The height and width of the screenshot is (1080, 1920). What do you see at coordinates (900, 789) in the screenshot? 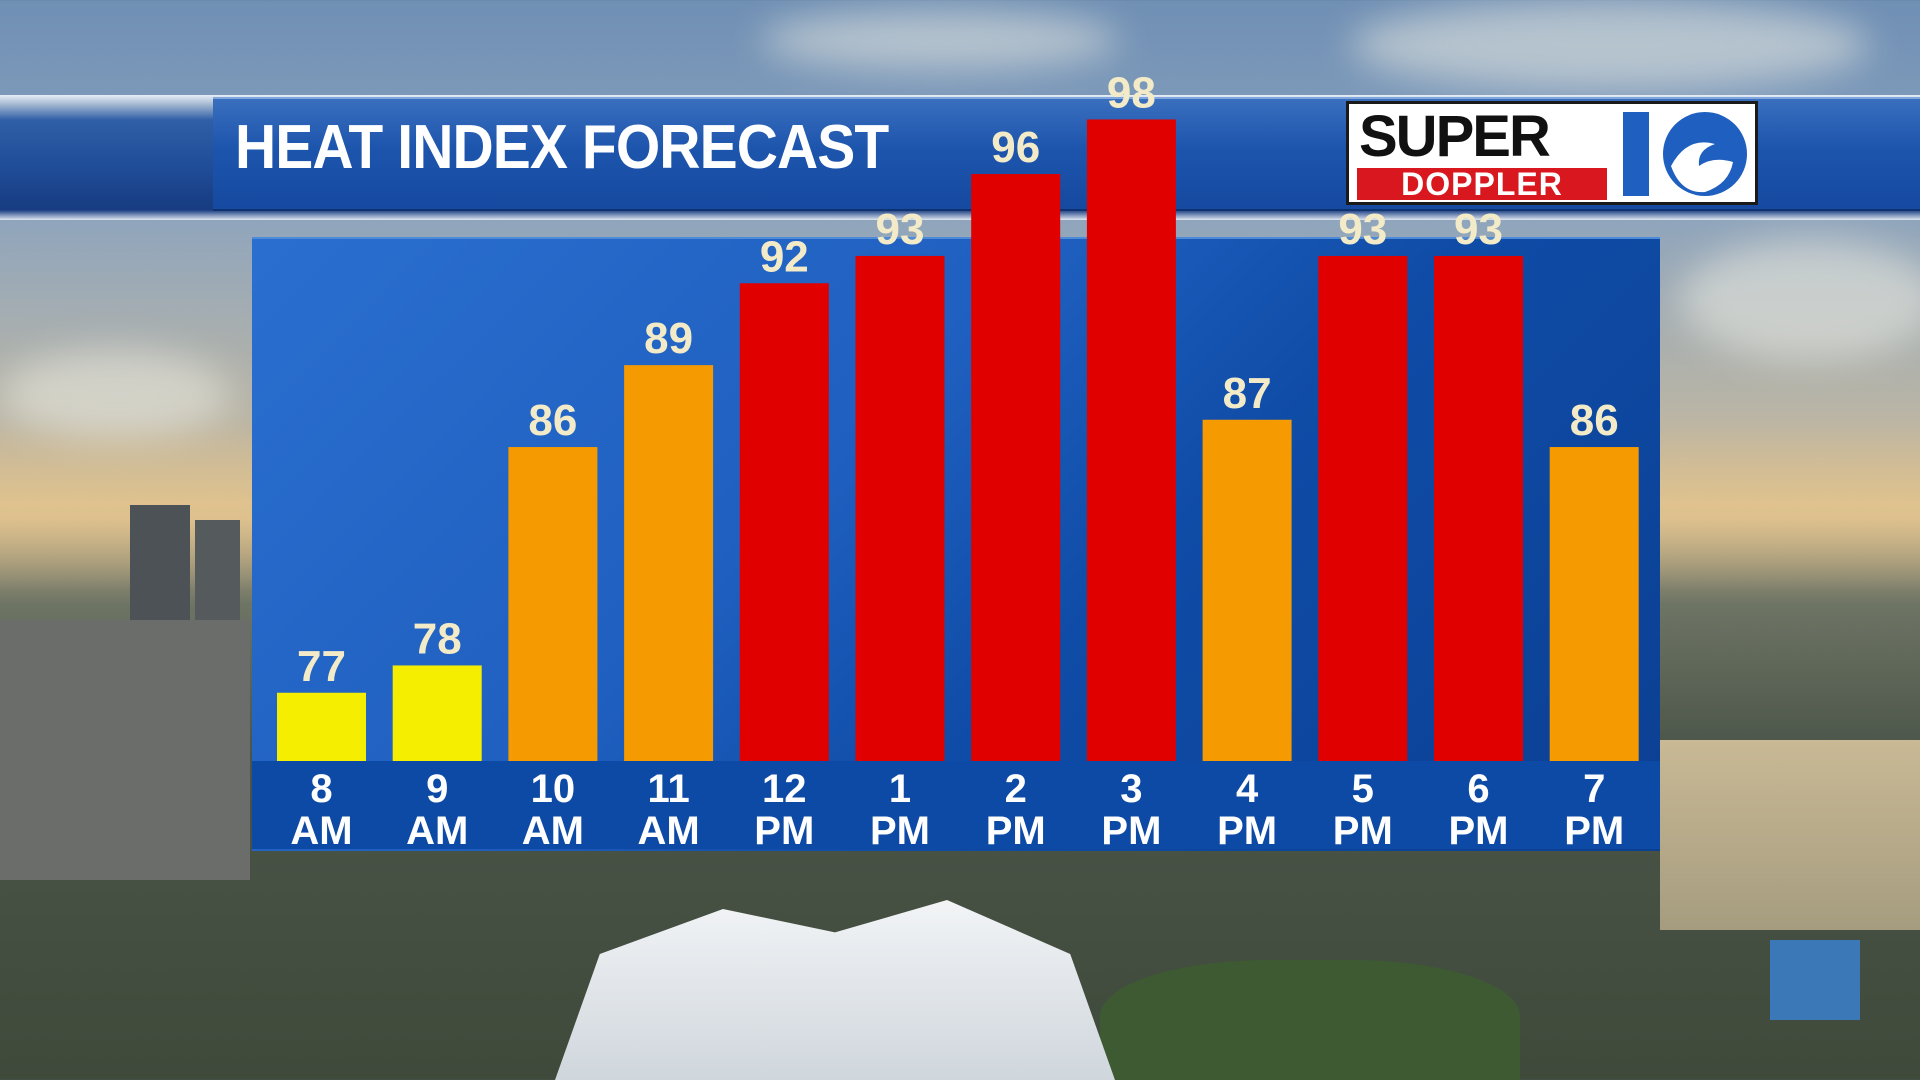
I see `x-tick-label-5-hour: 1` at bounding box center [900, 789].